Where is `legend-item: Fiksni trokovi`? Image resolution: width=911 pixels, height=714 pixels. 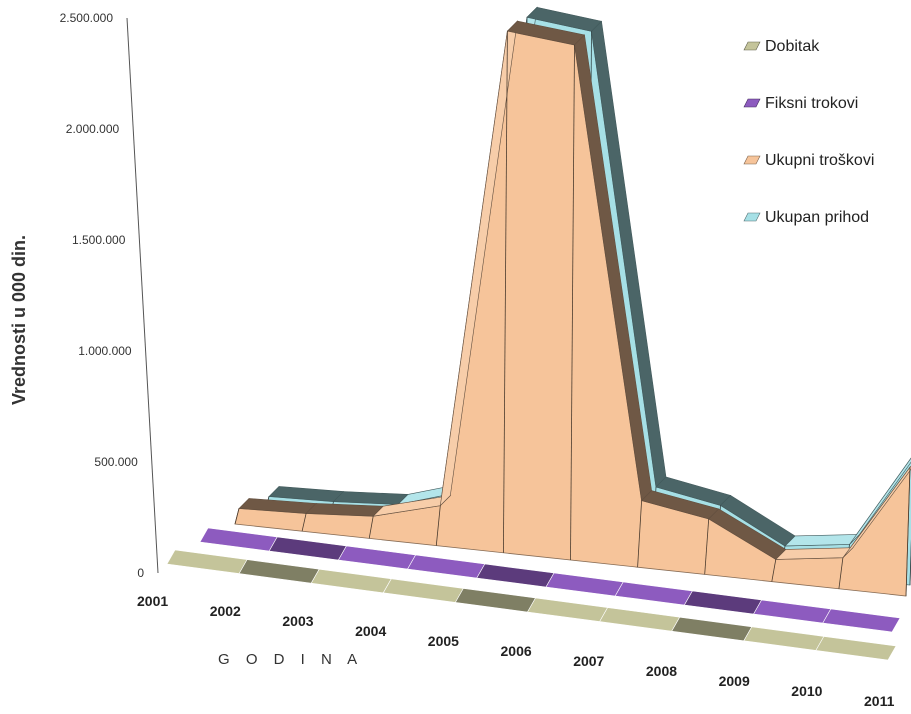
legend-item: Fiksni trokovi is located at coordinates (801, 103).